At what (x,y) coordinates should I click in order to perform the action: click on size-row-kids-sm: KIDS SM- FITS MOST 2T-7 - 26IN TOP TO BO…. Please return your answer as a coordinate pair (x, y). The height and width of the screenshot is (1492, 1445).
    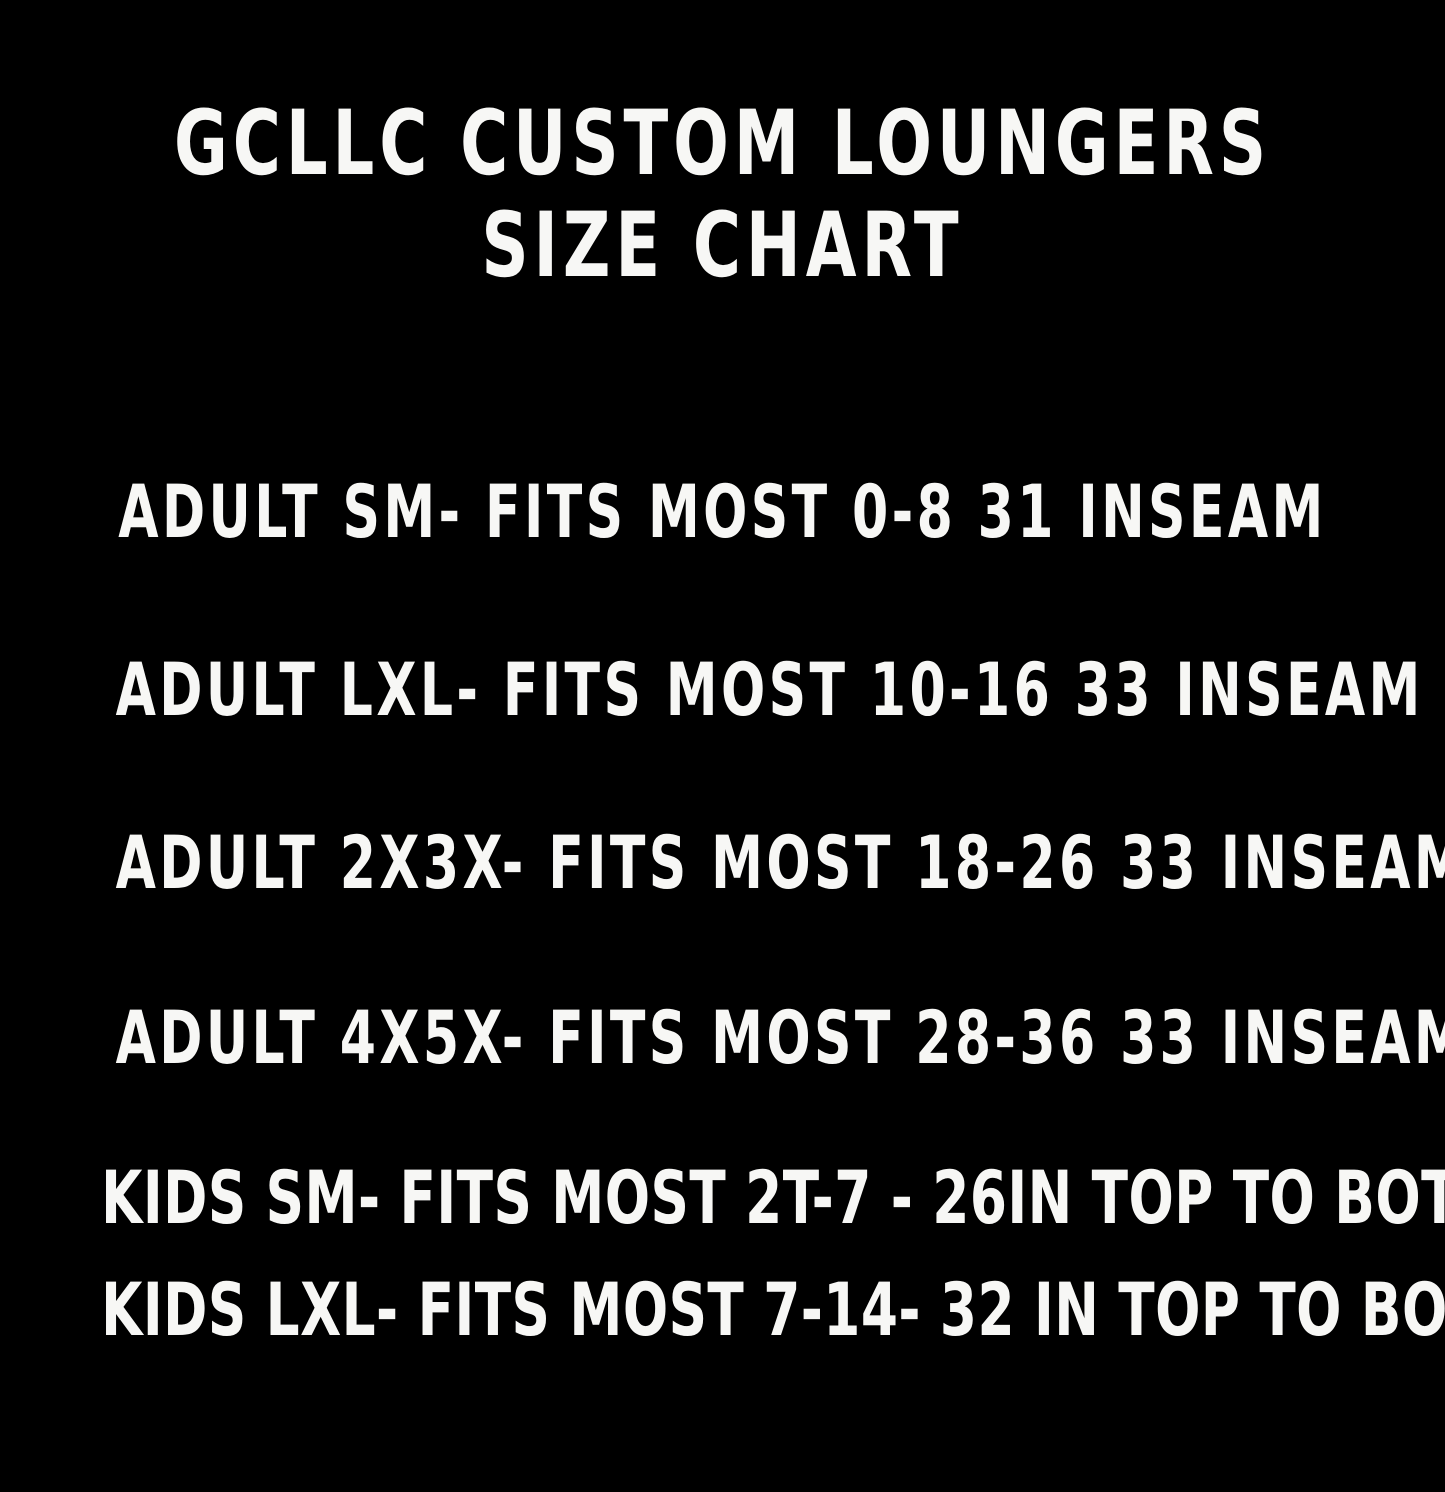
    Looking at the image, I should click on (773, 1197).